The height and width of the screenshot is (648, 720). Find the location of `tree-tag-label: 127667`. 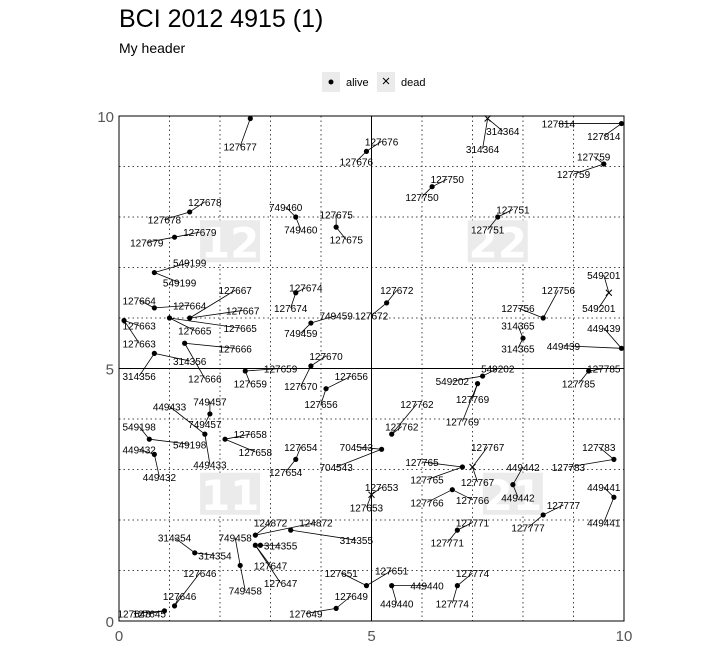

tree-tag-label: 127667 is located at coordinates (243, 311).